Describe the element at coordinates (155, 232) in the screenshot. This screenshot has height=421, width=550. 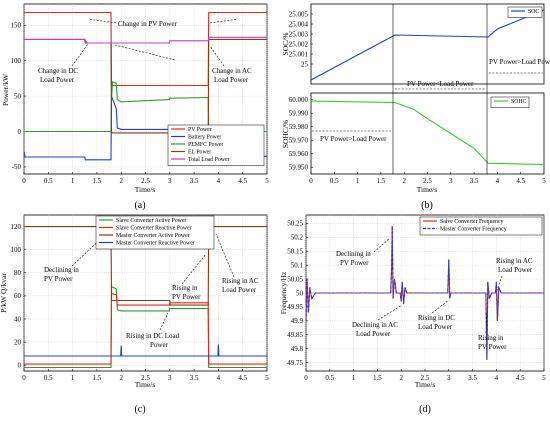
I see `legend-box` at that location.